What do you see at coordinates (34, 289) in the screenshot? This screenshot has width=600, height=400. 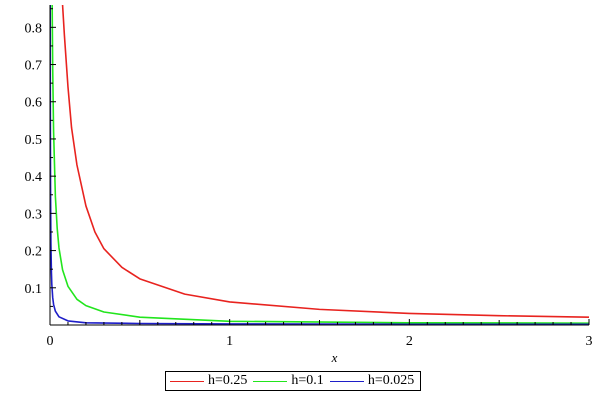 I see `y-tick-label: 0.1` at bounding box center [34, 289].